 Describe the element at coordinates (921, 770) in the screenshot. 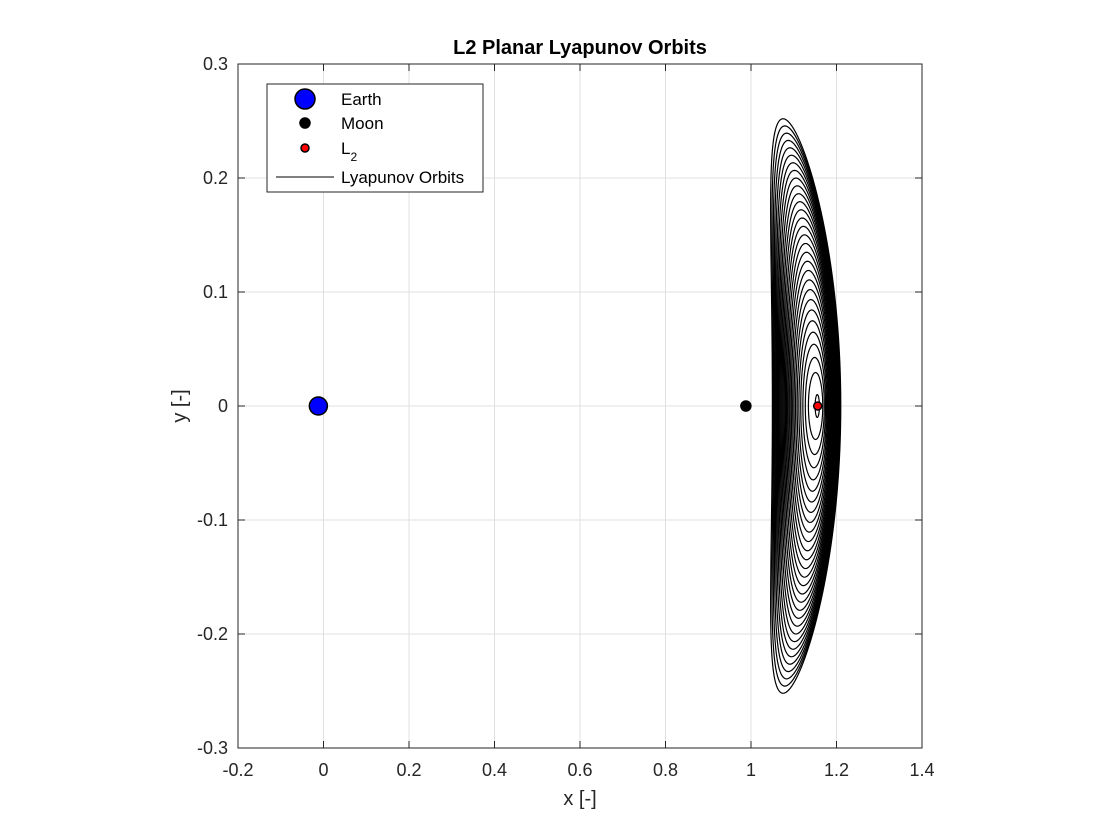

I see `x-tick-label: 1.4` at that location.